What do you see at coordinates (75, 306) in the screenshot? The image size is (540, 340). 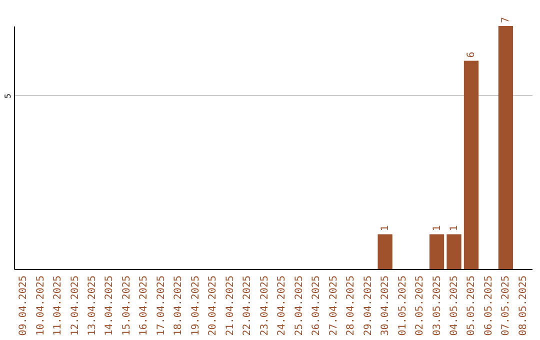 I see `x-tick-label: 12.04.2025` at bounding box center [75, 306].